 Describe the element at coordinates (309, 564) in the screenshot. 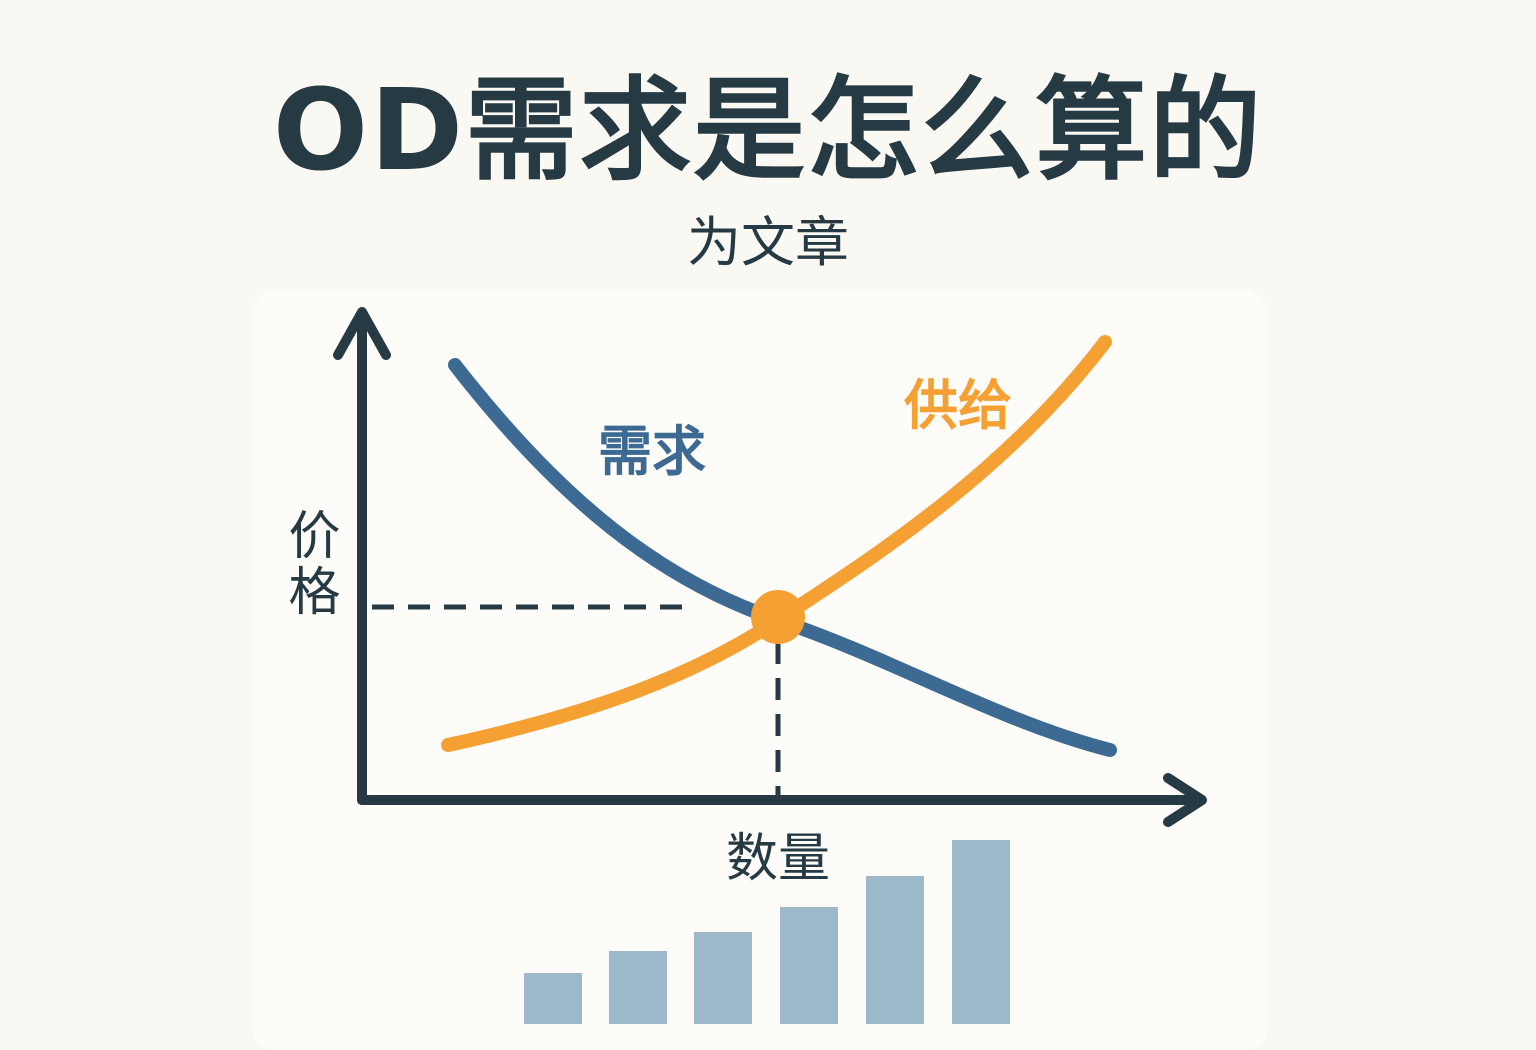

I see `y-axis-label: 价格` at that location.